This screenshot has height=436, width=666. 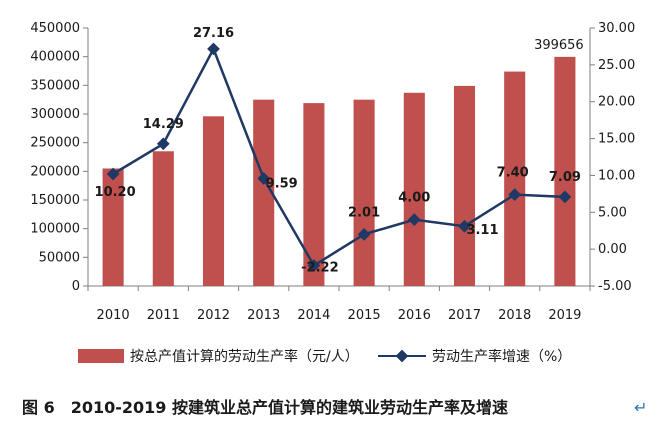 What do you see at coordinates (615, 286) in the screenshot?
I see `y-right-tick-label: -5.00` at bounding box center [615, 286].